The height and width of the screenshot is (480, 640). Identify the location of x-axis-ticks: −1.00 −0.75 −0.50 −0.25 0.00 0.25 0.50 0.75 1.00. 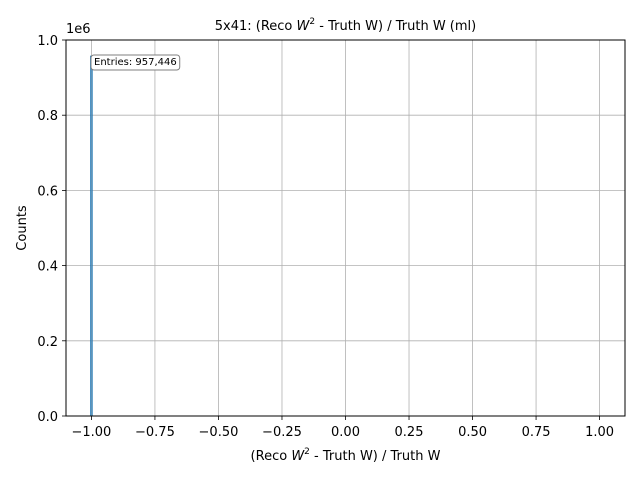
(342, 428).